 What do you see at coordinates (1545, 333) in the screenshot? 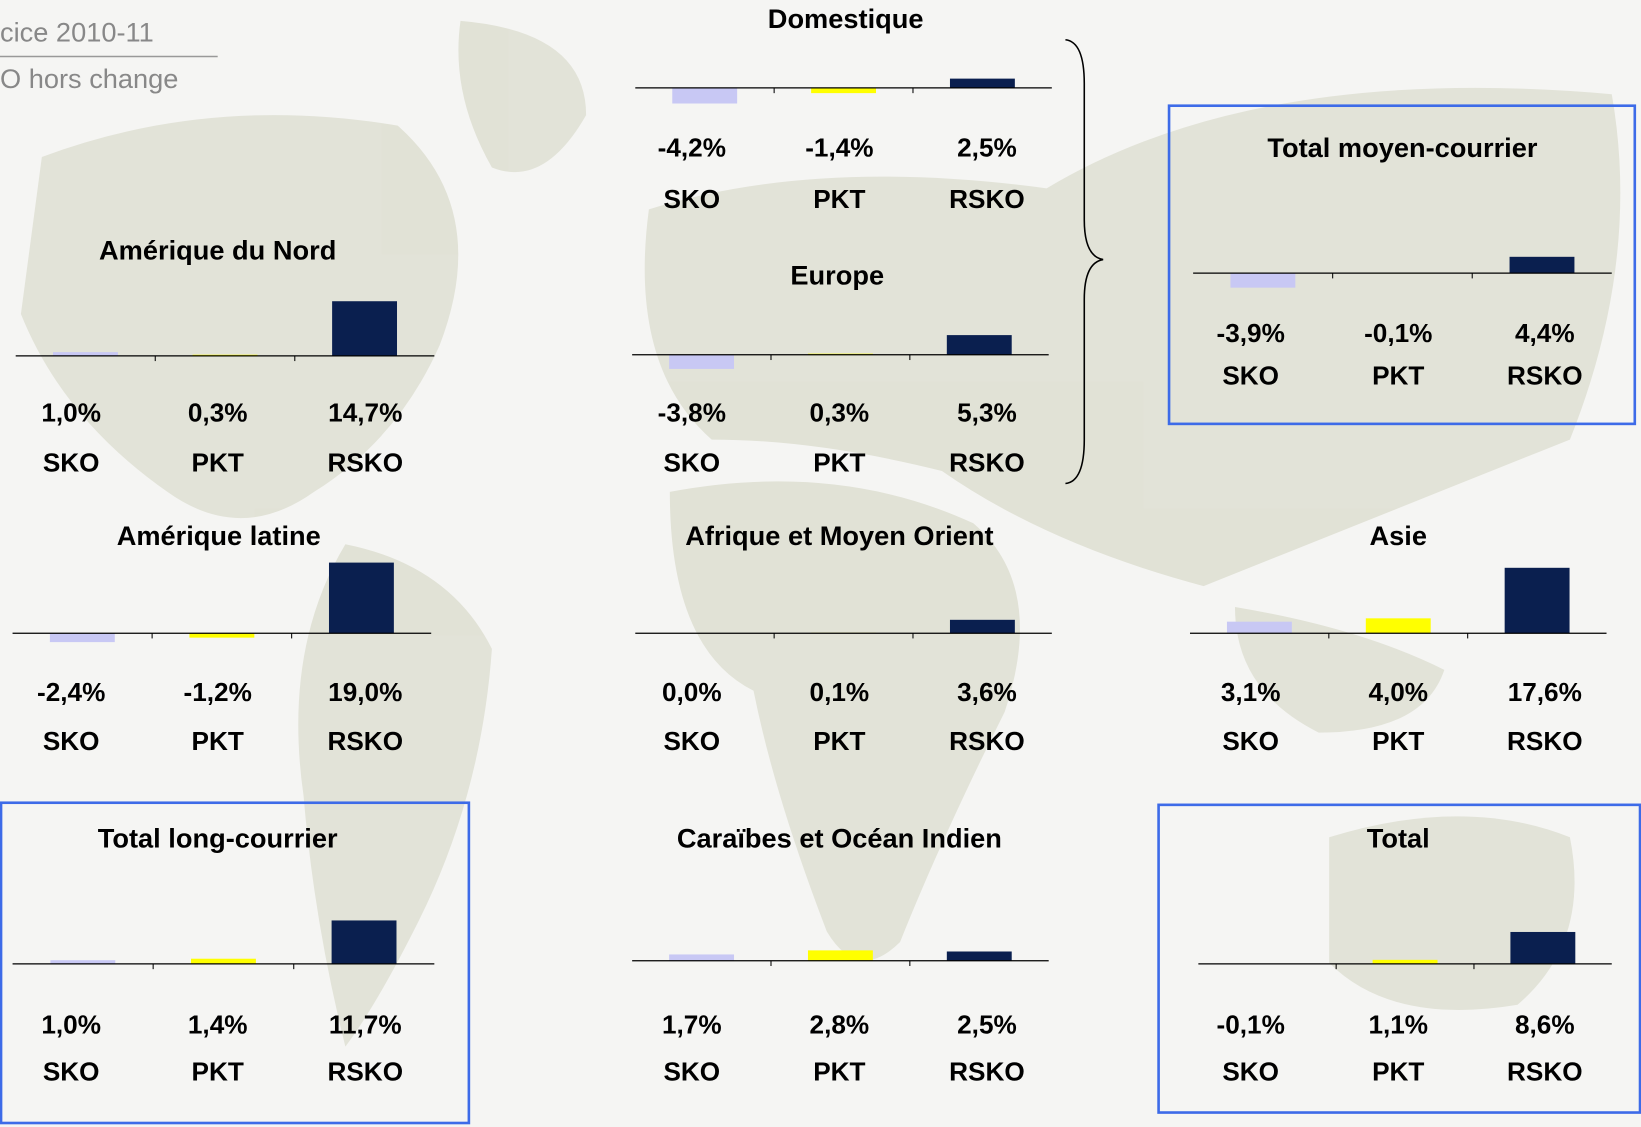
I see `value-label: 4,4%` at bounding box center [1545, 333].